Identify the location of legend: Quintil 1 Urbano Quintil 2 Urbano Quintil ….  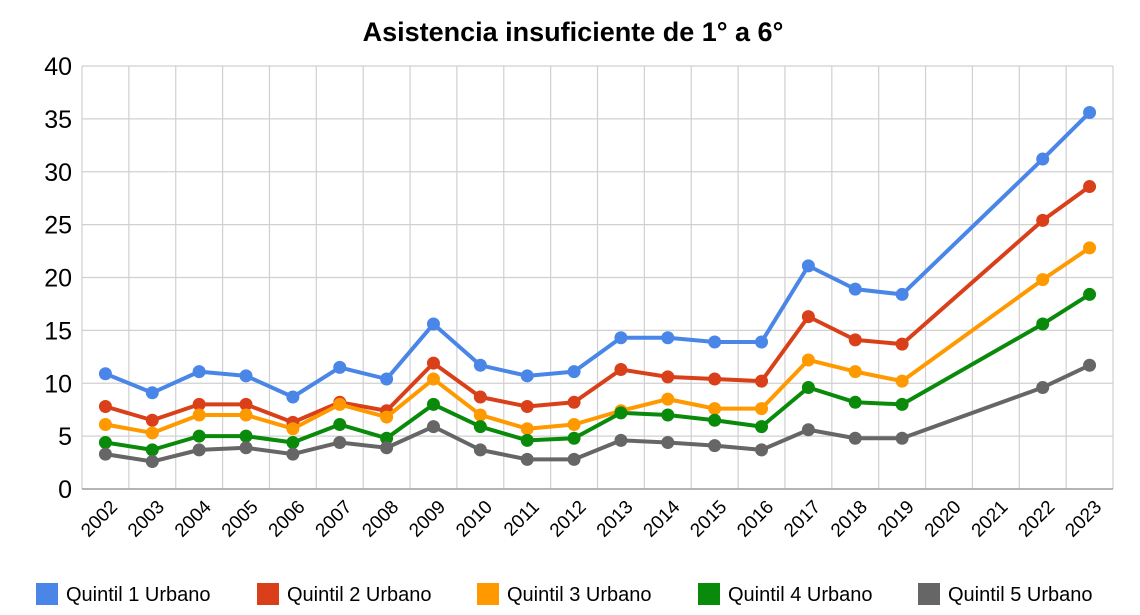
(564, 594).